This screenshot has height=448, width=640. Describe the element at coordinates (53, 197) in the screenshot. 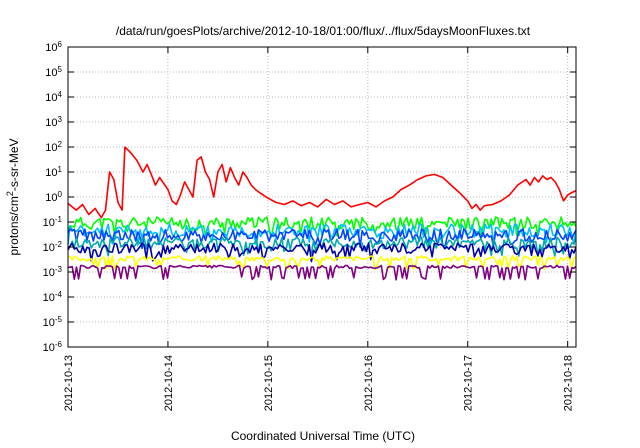

I see `y-tick-label: 10⁰` at that location.